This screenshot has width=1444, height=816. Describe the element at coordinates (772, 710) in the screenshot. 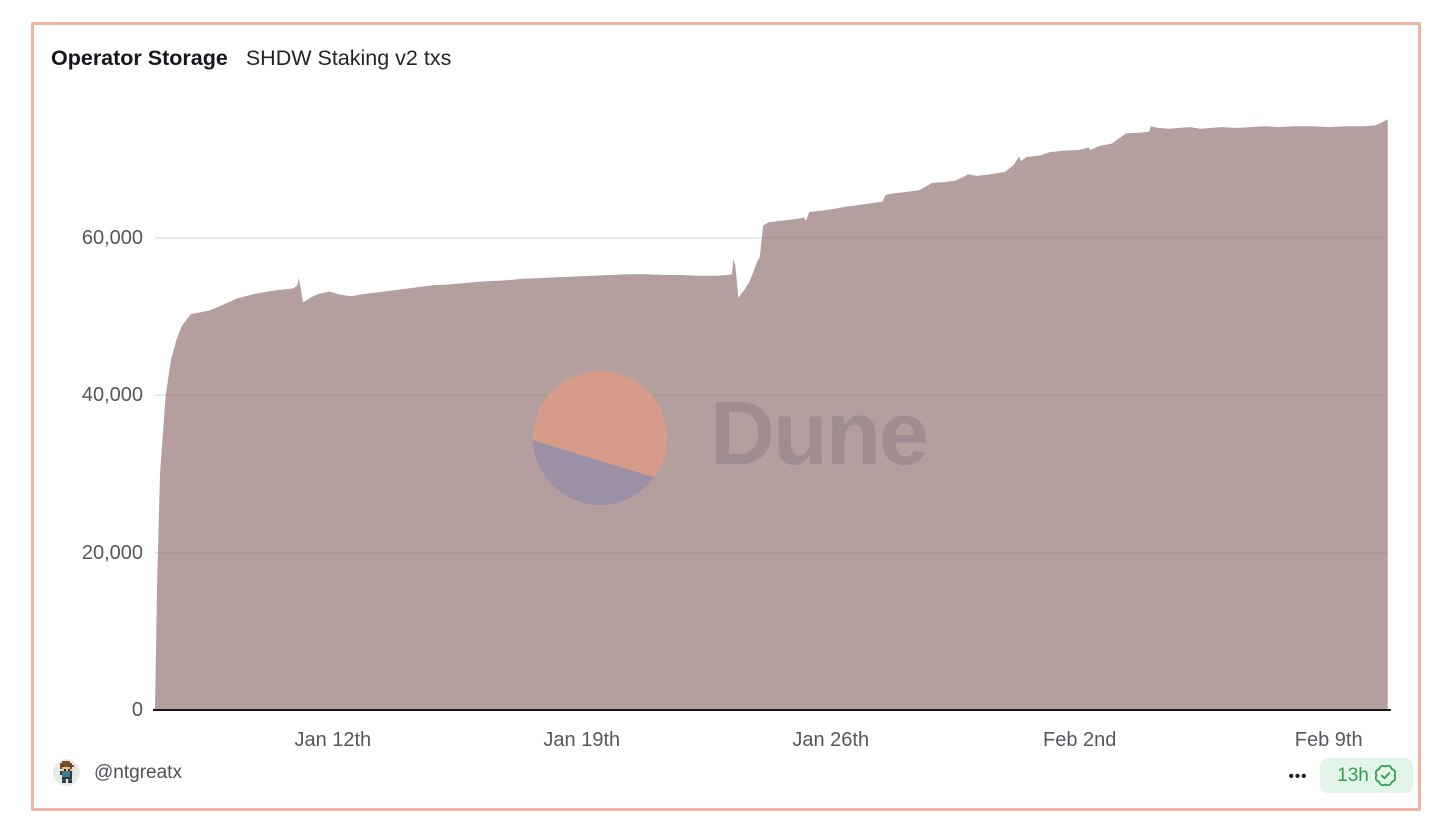

I see `x-axis-line` at that location.